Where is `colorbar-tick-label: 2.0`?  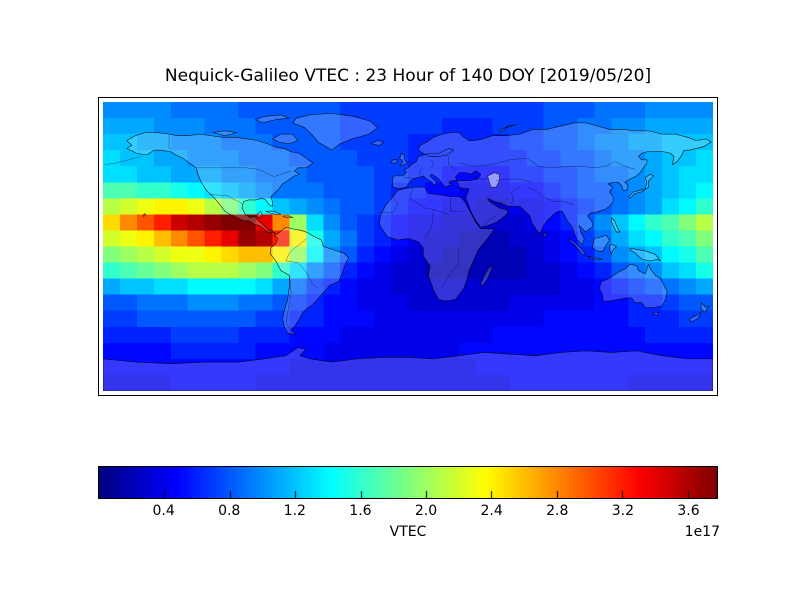
colorbar-tick-label: 2.0 is located at coordinates (426, 511).